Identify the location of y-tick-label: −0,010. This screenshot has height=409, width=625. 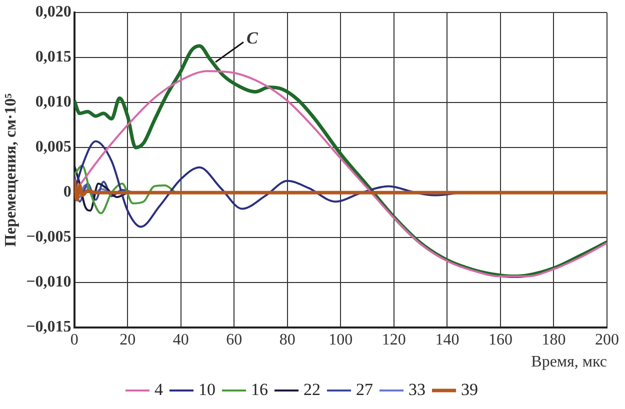
(49, 282).